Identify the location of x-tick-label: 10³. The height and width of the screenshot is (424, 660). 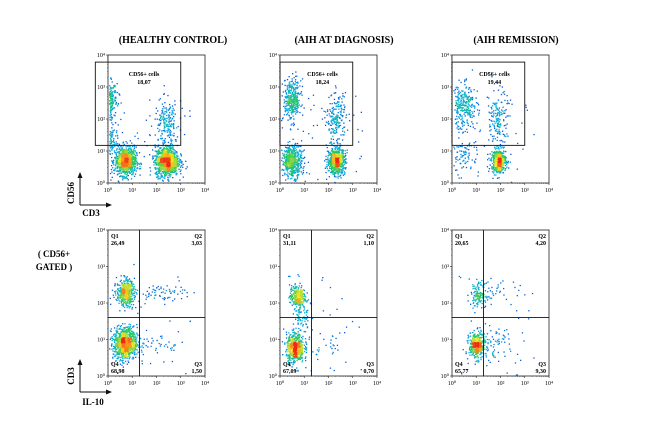
(181, 191).